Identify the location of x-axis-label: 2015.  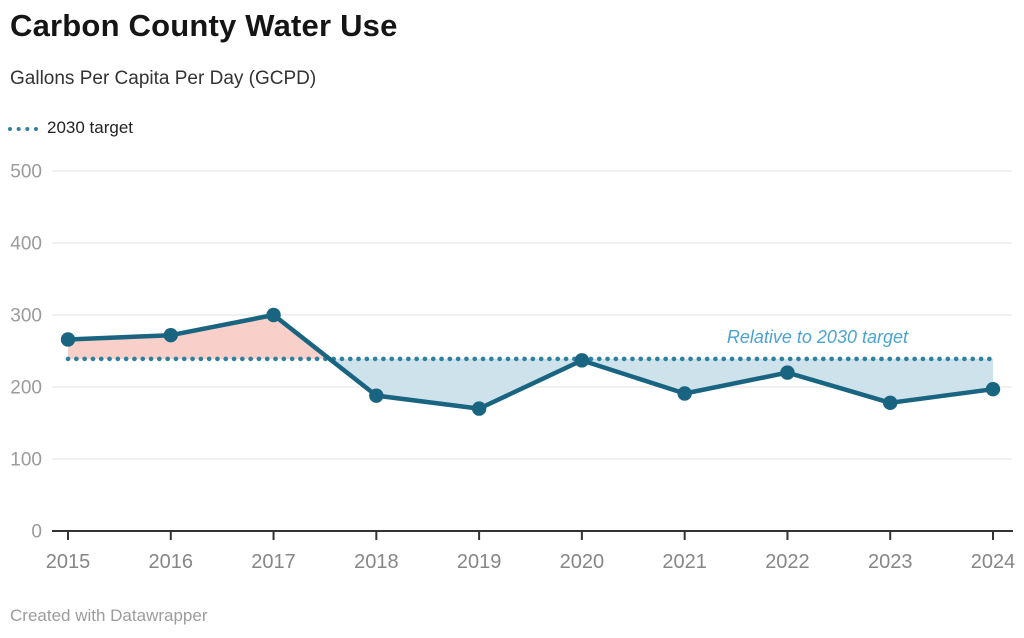
(68, 562).